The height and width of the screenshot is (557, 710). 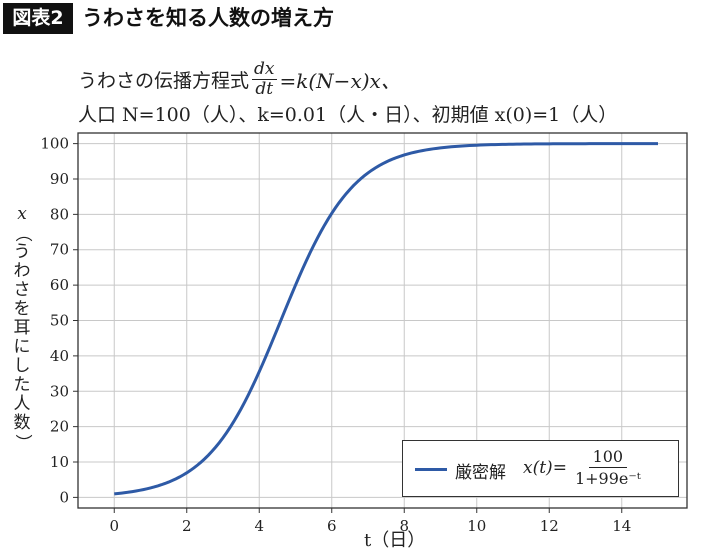 What do you see at coordinates (22, 214) in the screenshot?
I see `y-axis-label-char: x` at bounding box center [22, 214].